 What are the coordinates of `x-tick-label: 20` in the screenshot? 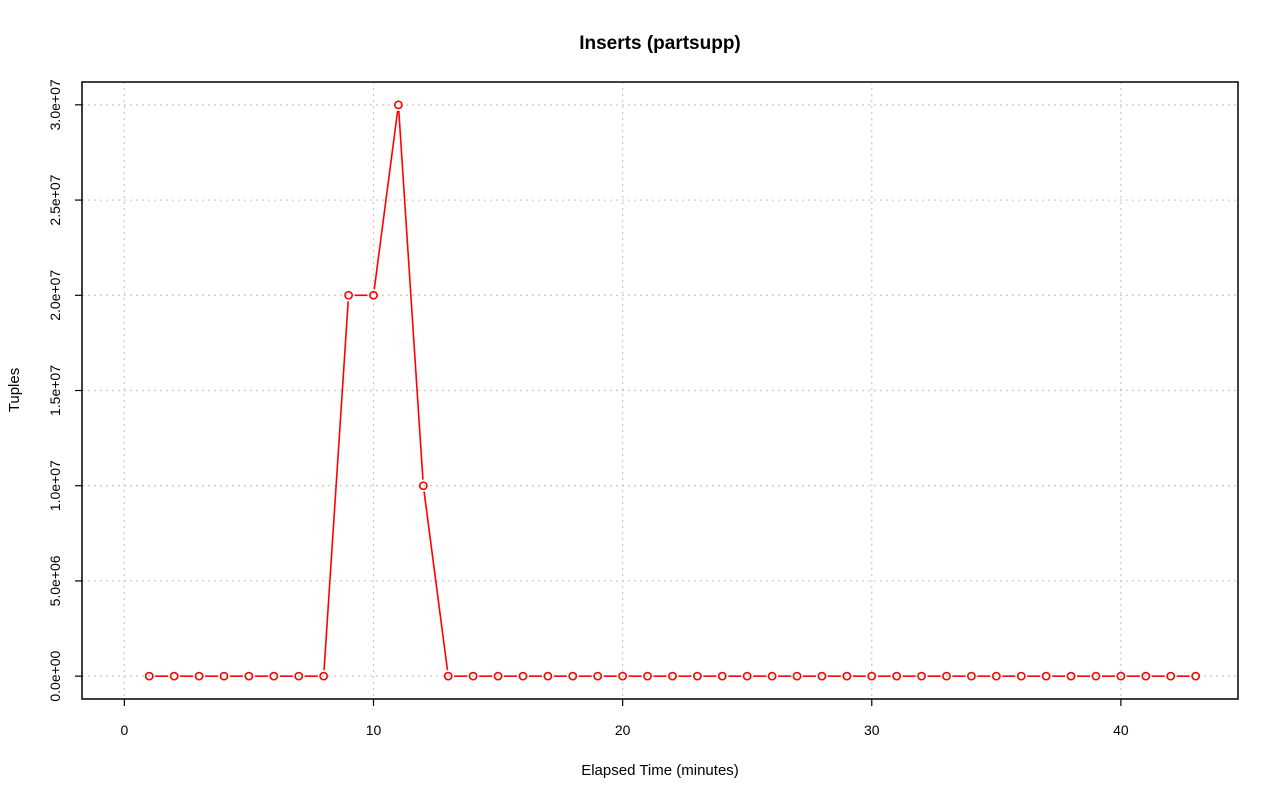 It's located at (623, 730).